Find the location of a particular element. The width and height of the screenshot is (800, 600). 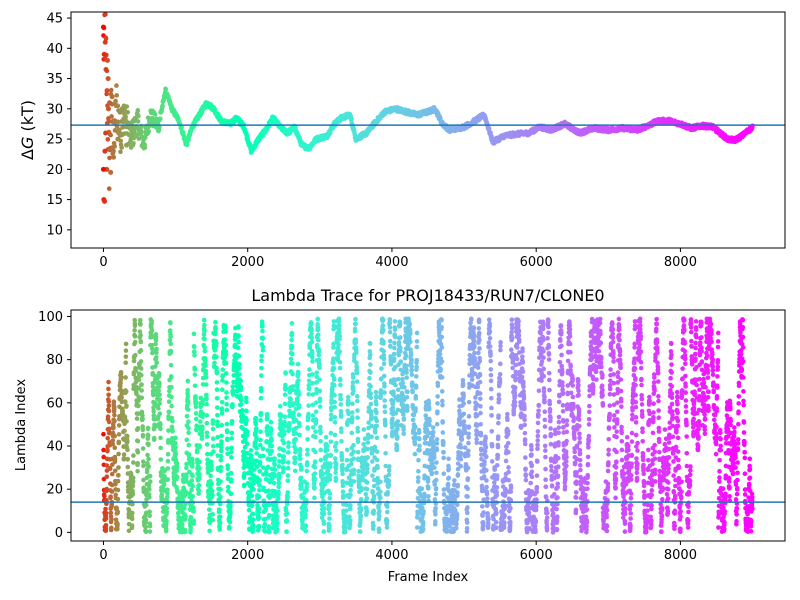

x-tick-label: 6000 is located at coordinates (536, 555).